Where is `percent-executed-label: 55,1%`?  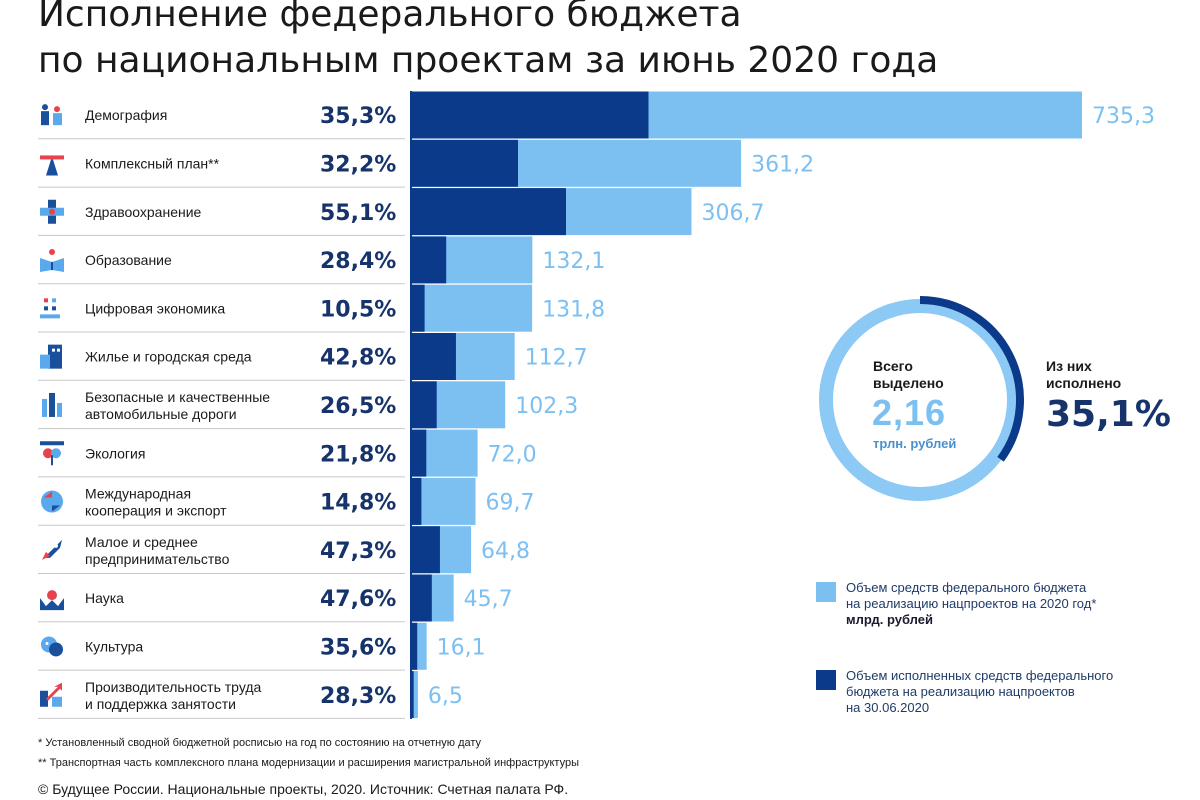 percent-executed-label: 55,1% is located at coordinates (358, 213).